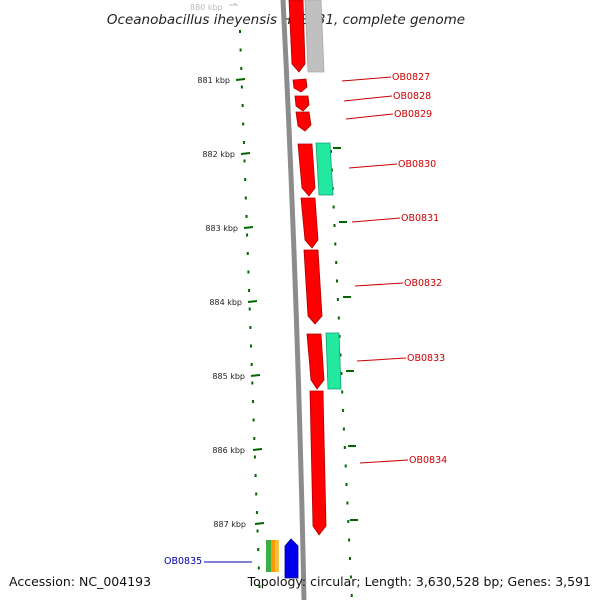  I want to click on gene-OB0829, so click(303, 121).